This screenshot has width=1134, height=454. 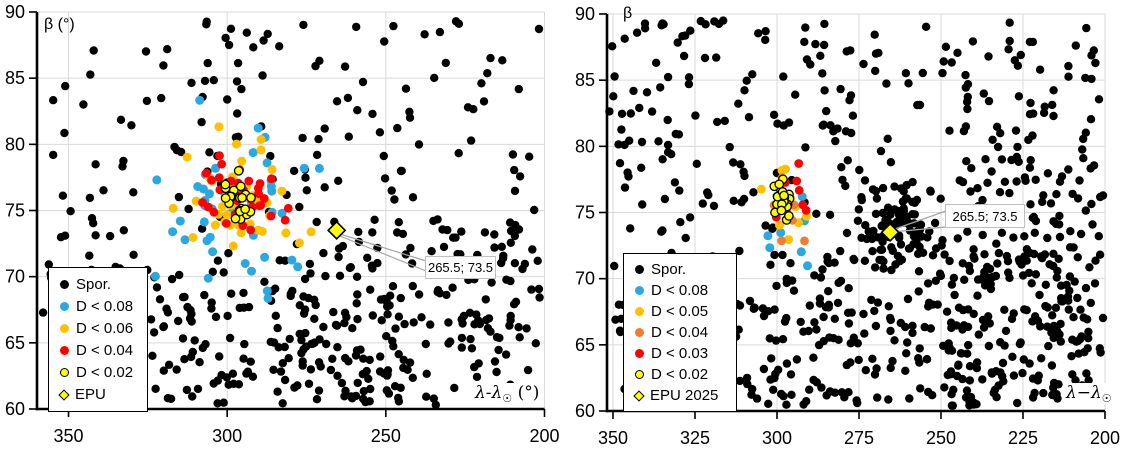 I want to click on svg-text: 275, so click(x=859, y=438).